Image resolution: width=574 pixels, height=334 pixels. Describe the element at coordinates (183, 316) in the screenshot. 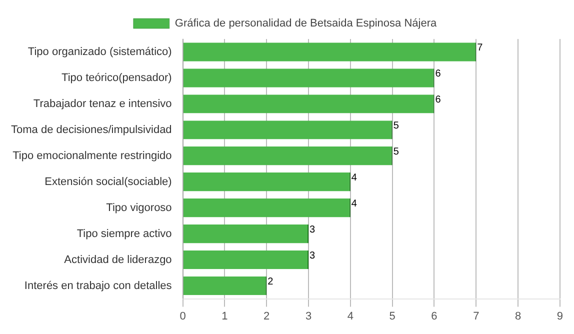

I see `x-tick-label: 0` at that location.